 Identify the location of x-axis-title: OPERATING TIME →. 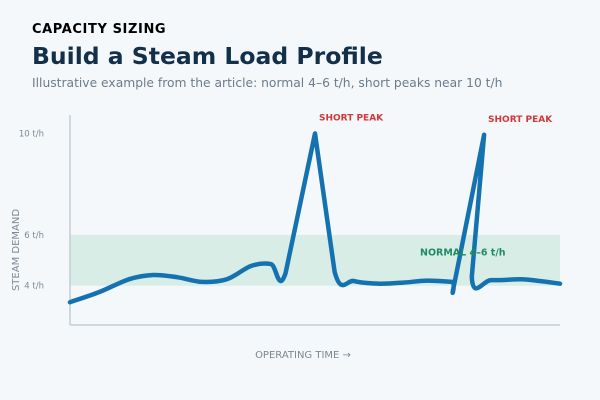
(303, 355).